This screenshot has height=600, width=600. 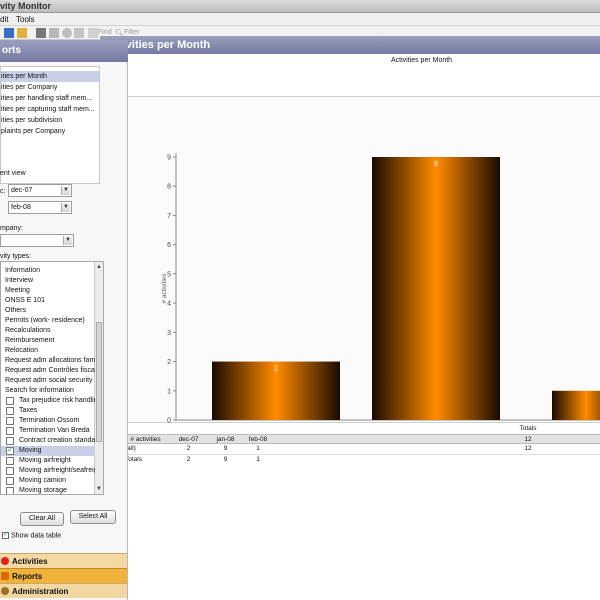 I want to click on activity-type-item: Tax prejudice risk handling, so click(x=48, y=401).